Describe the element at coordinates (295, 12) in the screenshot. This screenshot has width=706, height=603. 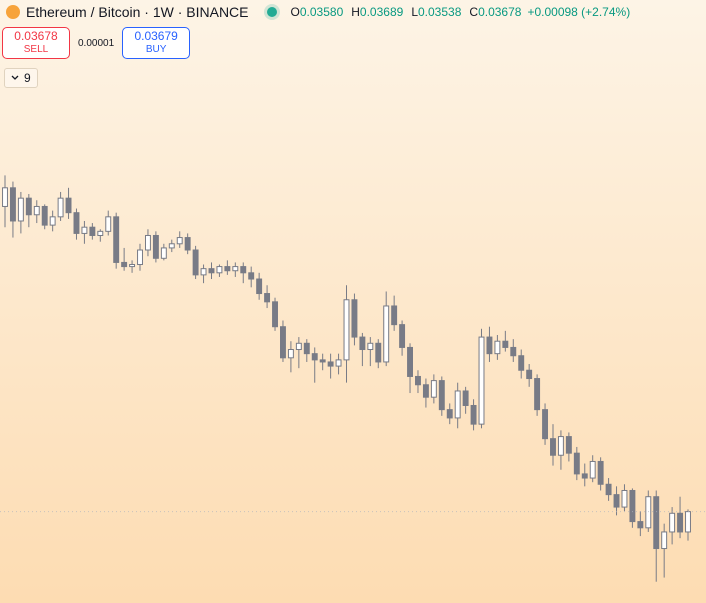
I see `ohlc-key: O` at that location.